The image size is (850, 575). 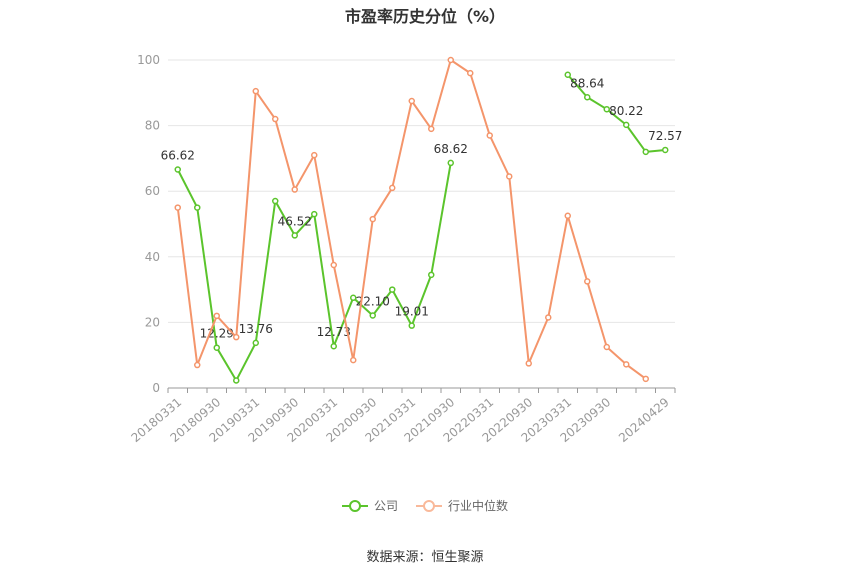 I want to click on x-tick-label: 20240429, so click(x=644, y=420).